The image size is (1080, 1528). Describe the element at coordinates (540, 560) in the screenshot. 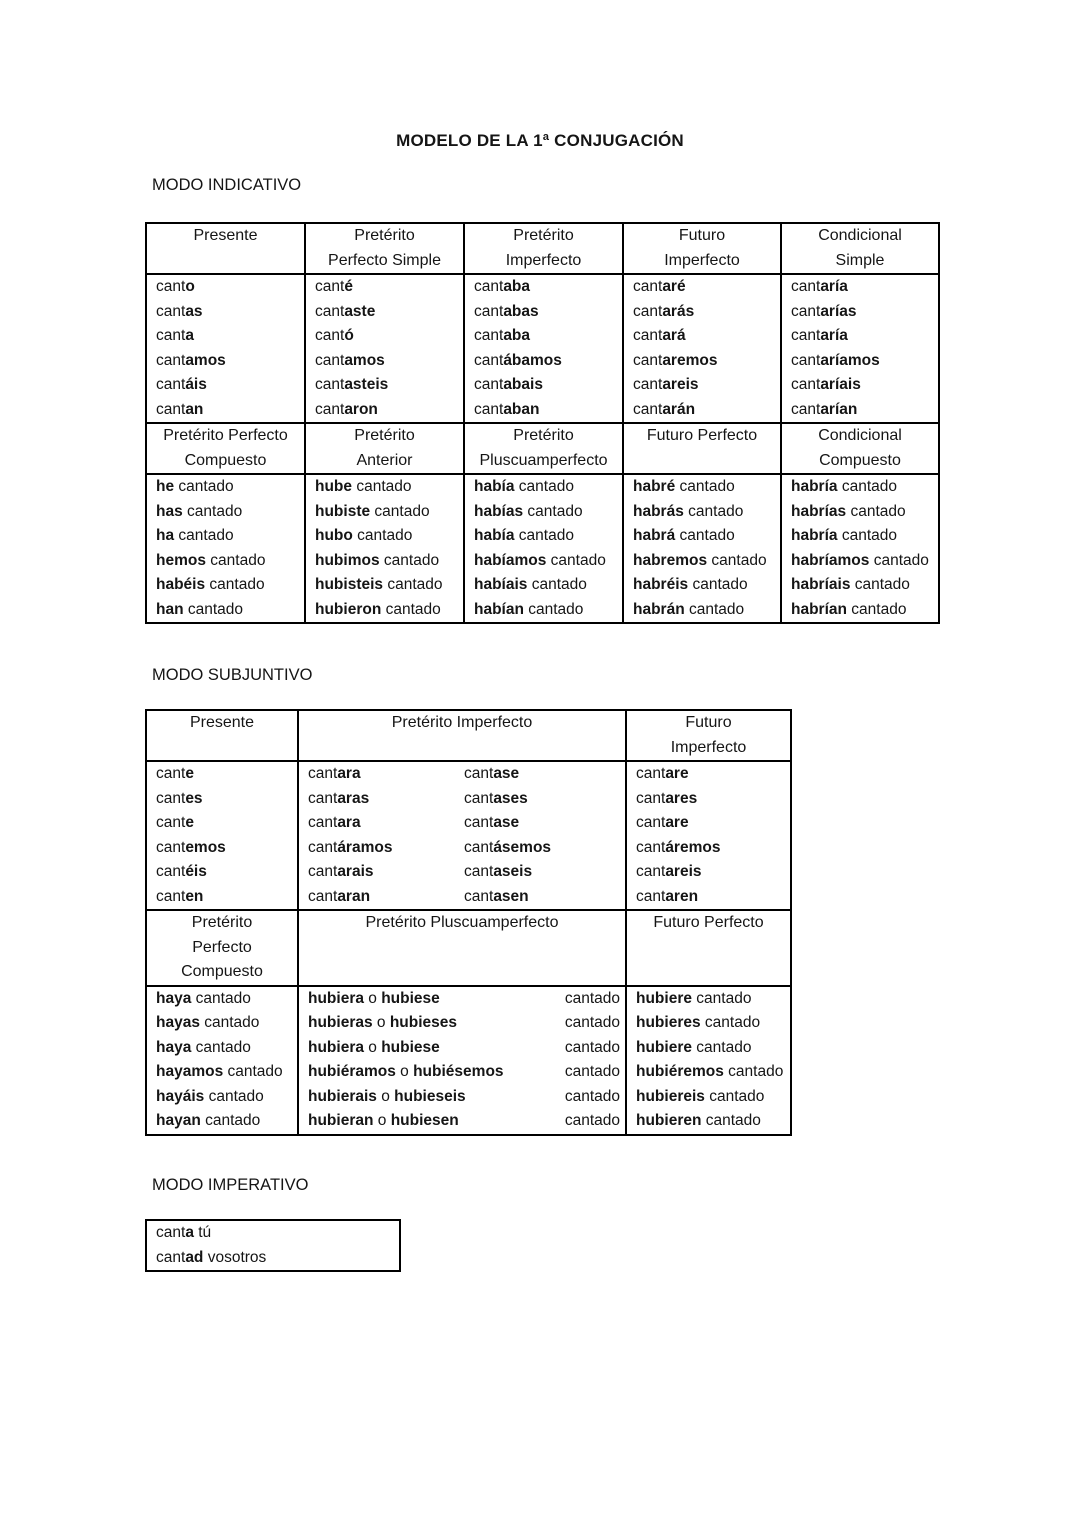

I see `conjugation-line: habíamos cantado` at that location.